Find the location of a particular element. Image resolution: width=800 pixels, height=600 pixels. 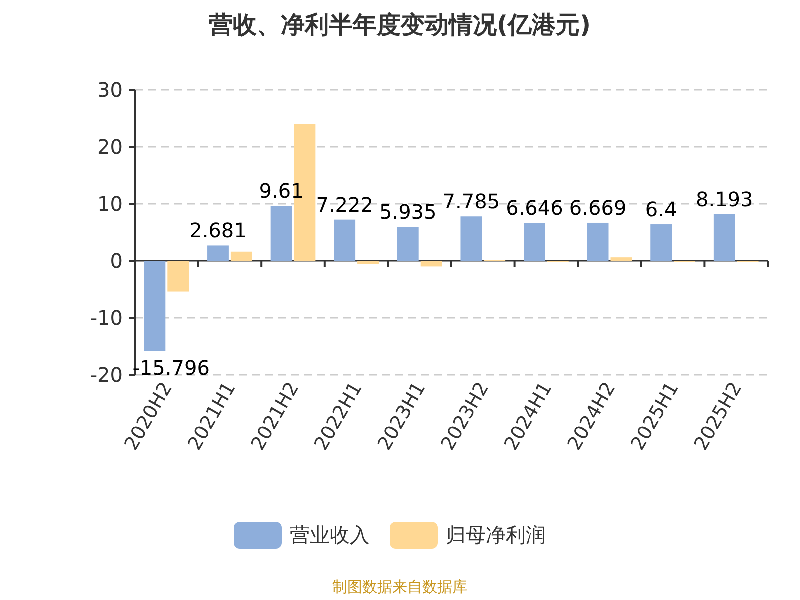

y-tick-label: 0 is located at coordinates (116, 261).